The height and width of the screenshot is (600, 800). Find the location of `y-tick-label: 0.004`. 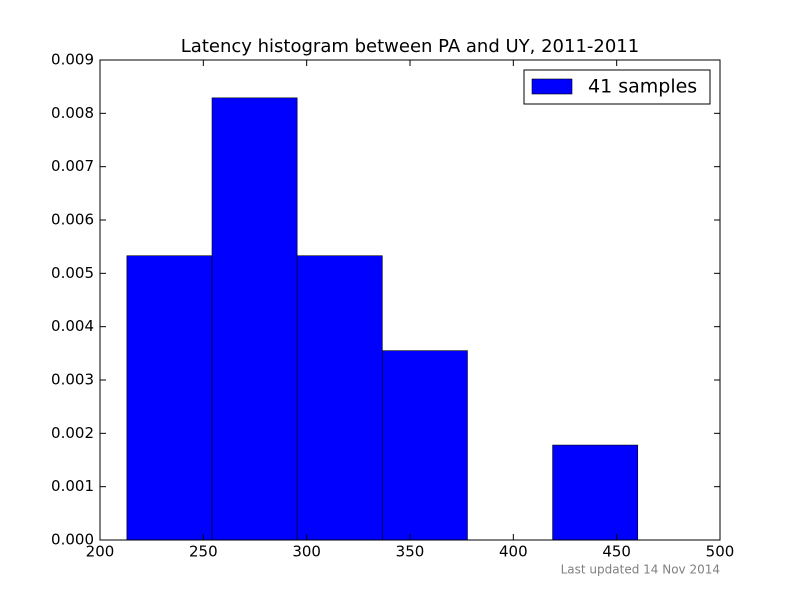

y-tick-label: 0.004 is located at coordinates (72, 326).